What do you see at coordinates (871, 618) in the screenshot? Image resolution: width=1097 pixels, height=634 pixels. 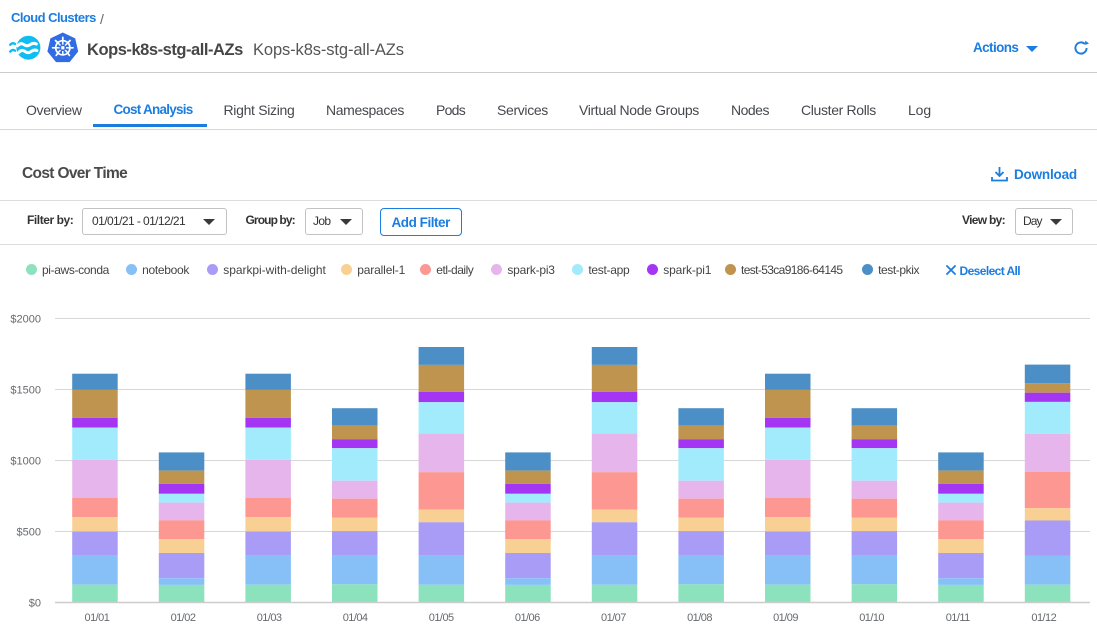 I see `svg-text: 01/10` at bounding box center [871, 618].